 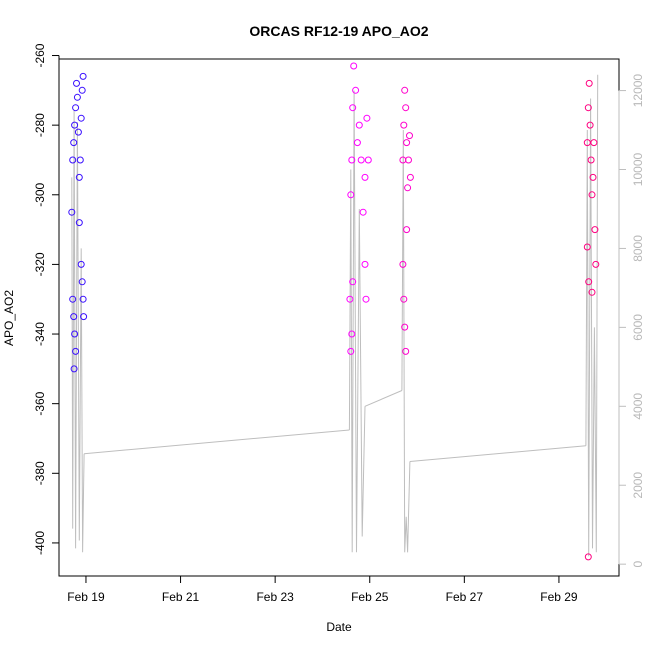 I want to click on y-right-tick-label: 4000, so click(x=638, y=406).